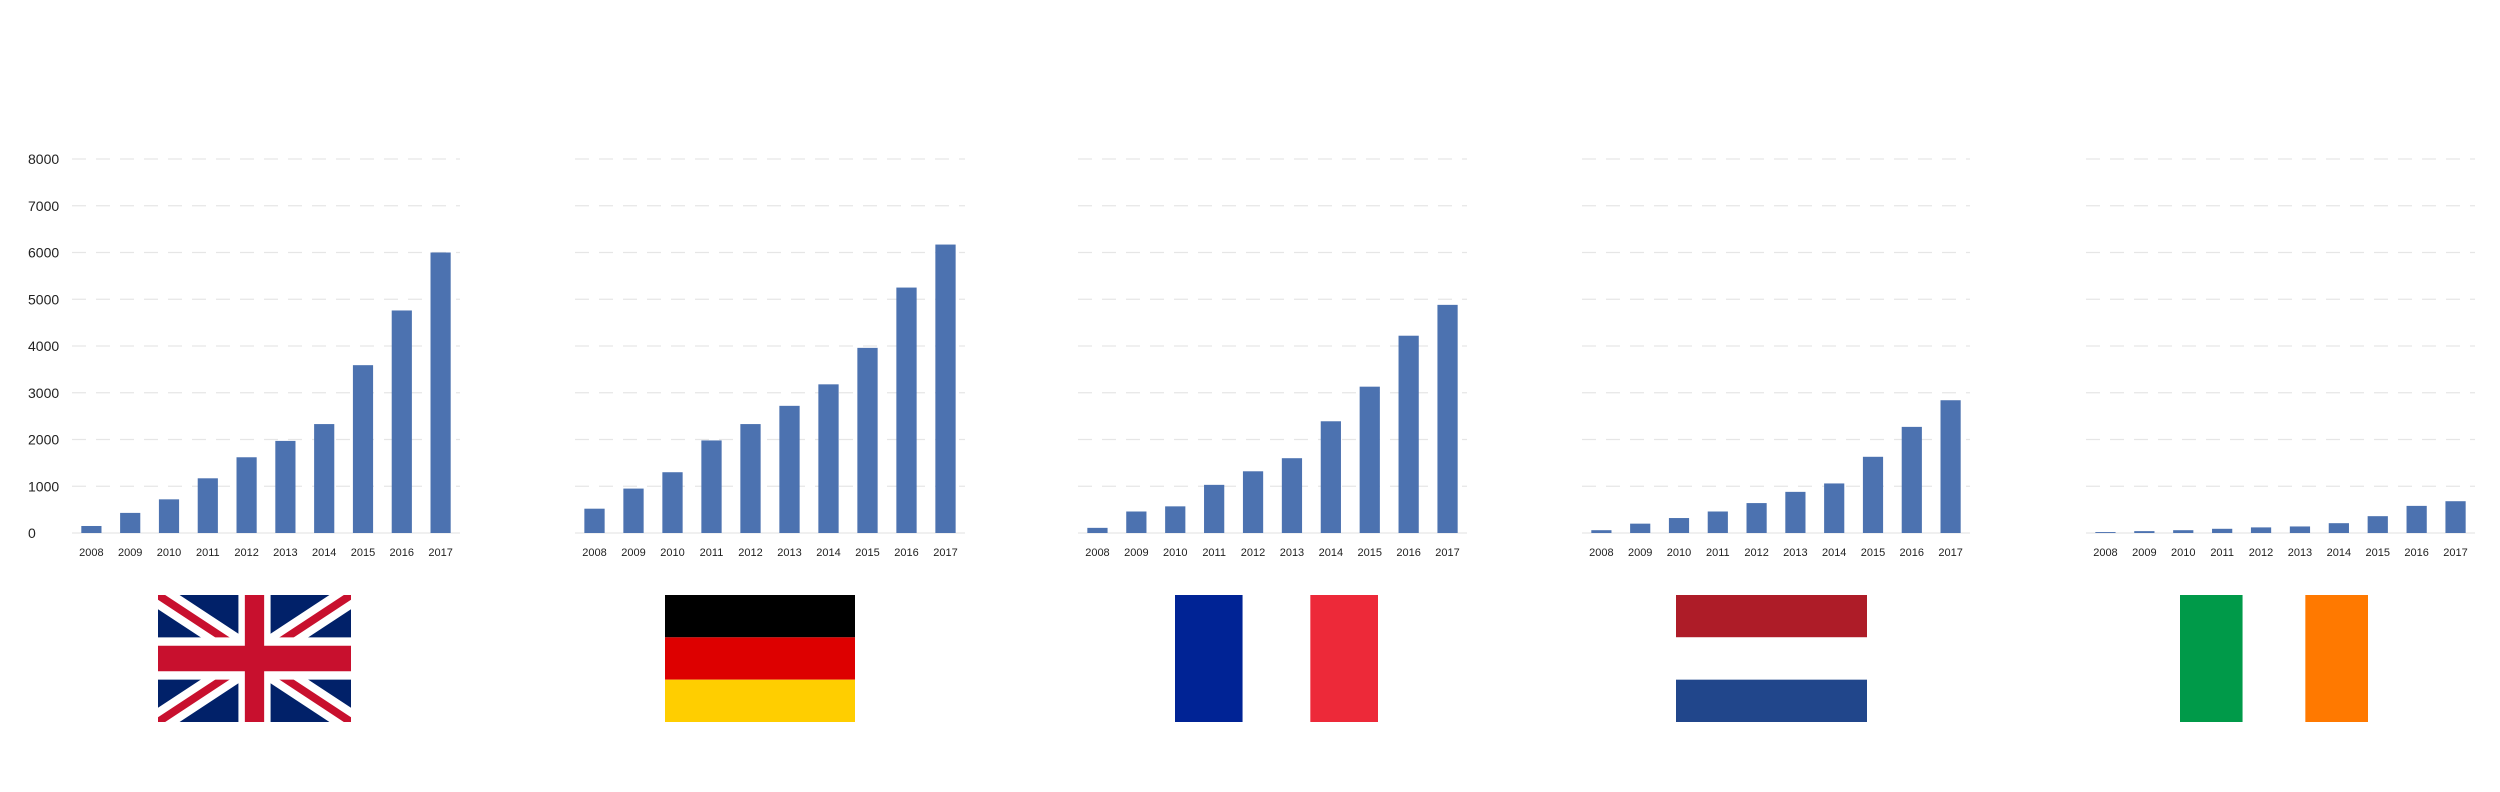 The width and height of the screenshot is (2500, 792). What do you see at coordinates (2274, 658) in the screenshot?
I see `ireland-flag-icon` at bounding box center [2274, 658].